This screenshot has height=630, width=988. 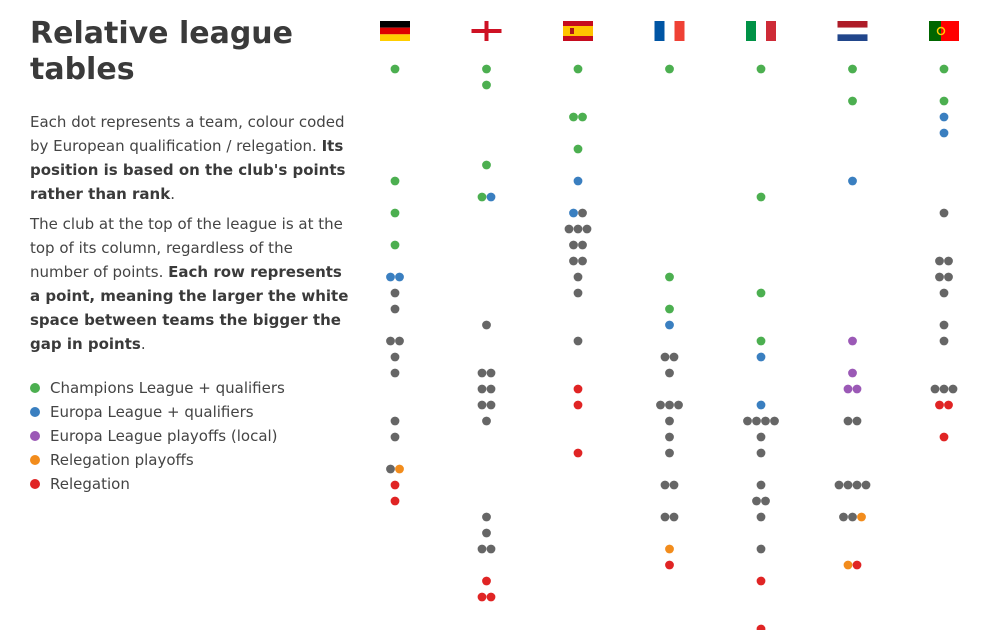 I want to click on league-column-portugal, so click(x=944, y=231).